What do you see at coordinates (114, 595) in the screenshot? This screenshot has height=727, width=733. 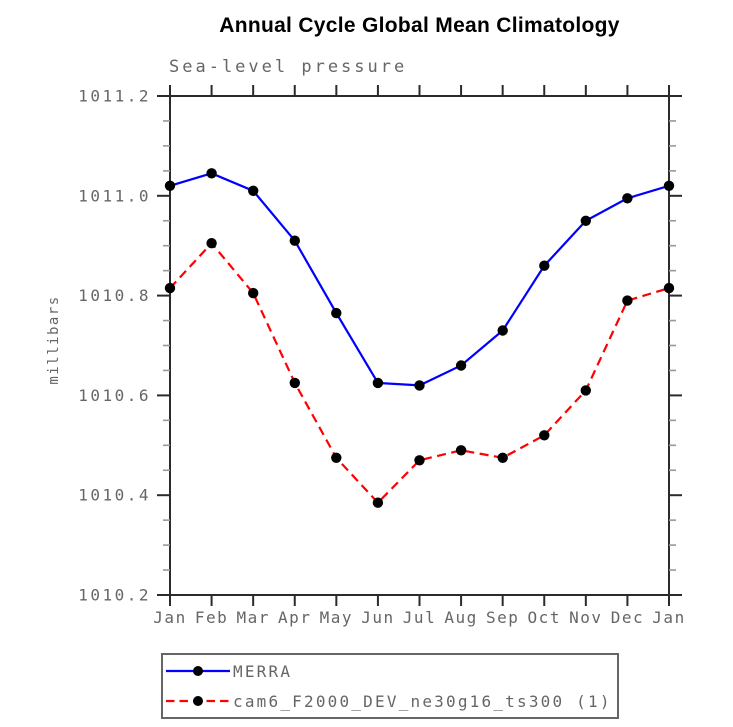 I see `y-tick-label: 1010.2` at bounding box center [114, 595].